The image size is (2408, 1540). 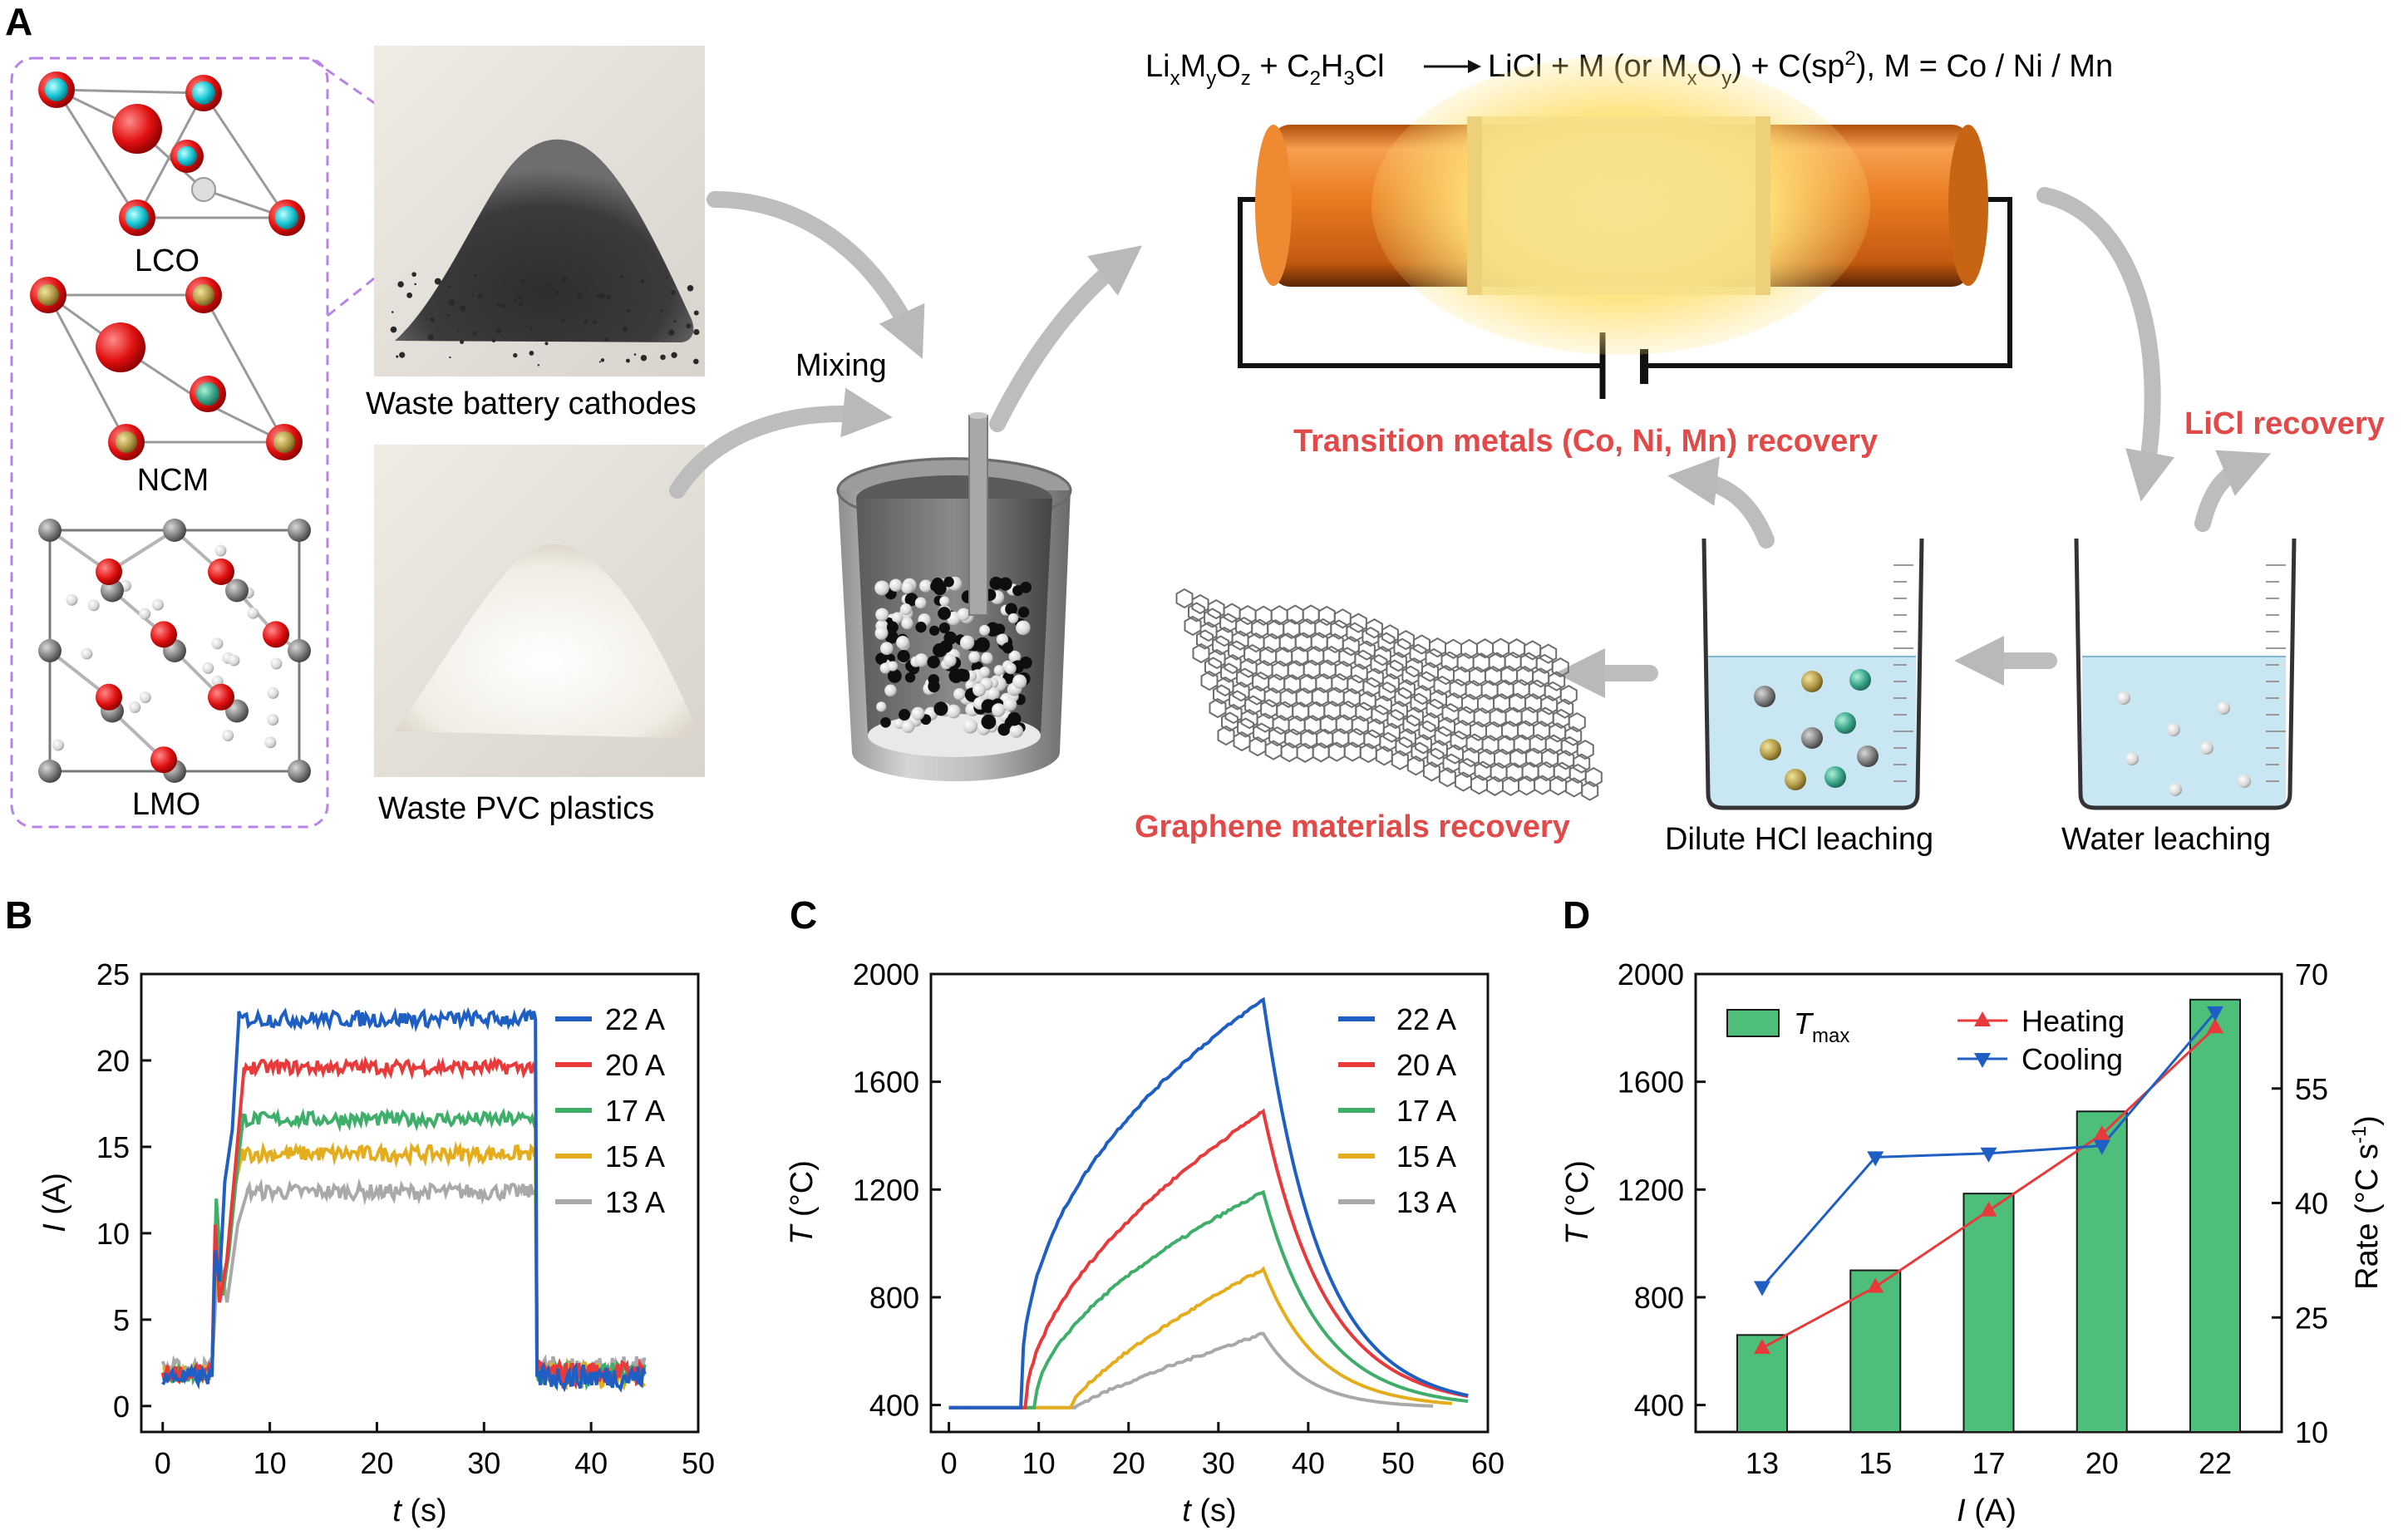 What do you see at coordinates (113, 1147) in the screenshot?
I see `panel-b-y-tick-label: 15` at bounding box center [113, 1147].